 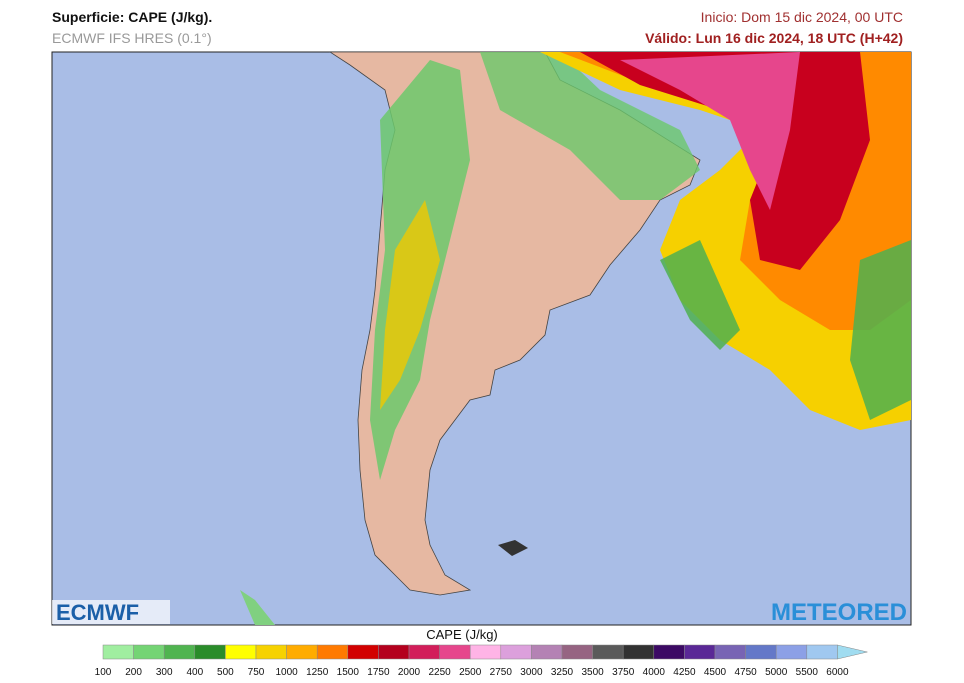 I want to click on valid-time: Válido: Lun 16 dic 2024, 18 UTC (H+42), so click(x=774, y=38).